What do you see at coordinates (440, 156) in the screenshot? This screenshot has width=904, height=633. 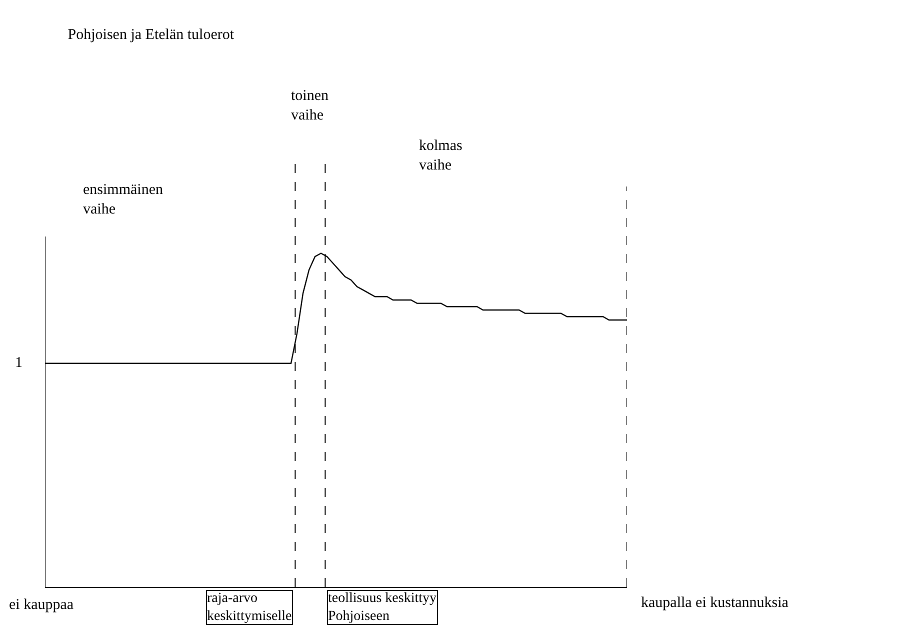 I see `text: kolmas vaihe` at bounding box center [440, 156].